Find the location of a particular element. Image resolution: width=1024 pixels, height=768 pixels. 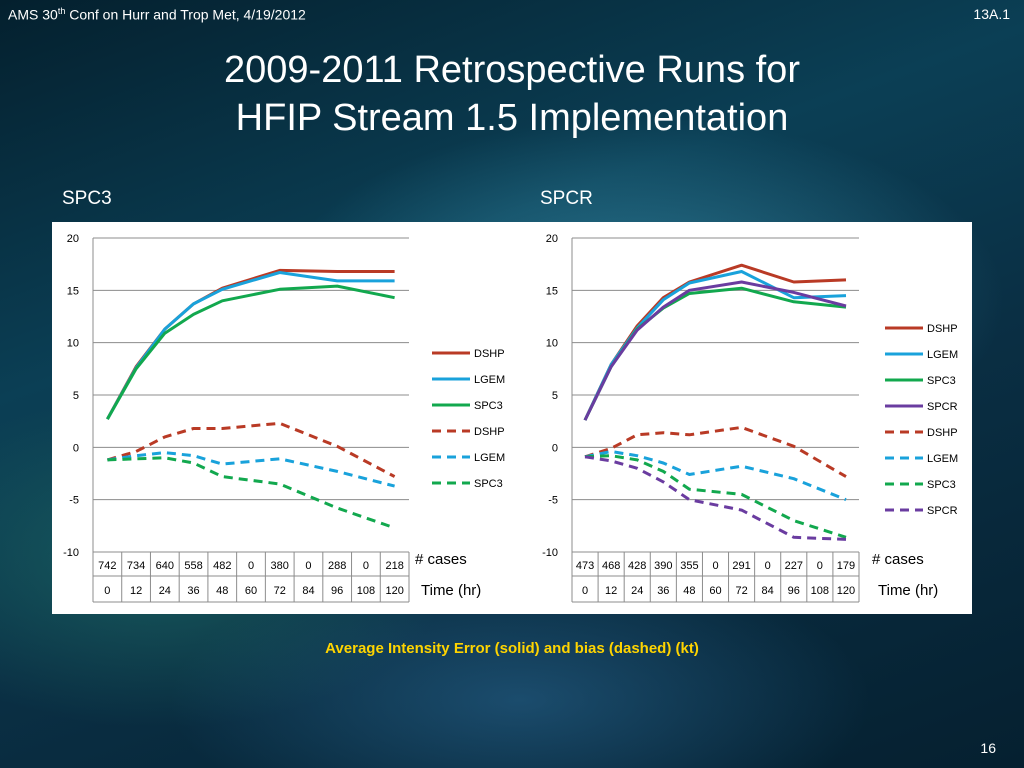

chart1-series-dshp-solid is located at coordinates (250, 344).